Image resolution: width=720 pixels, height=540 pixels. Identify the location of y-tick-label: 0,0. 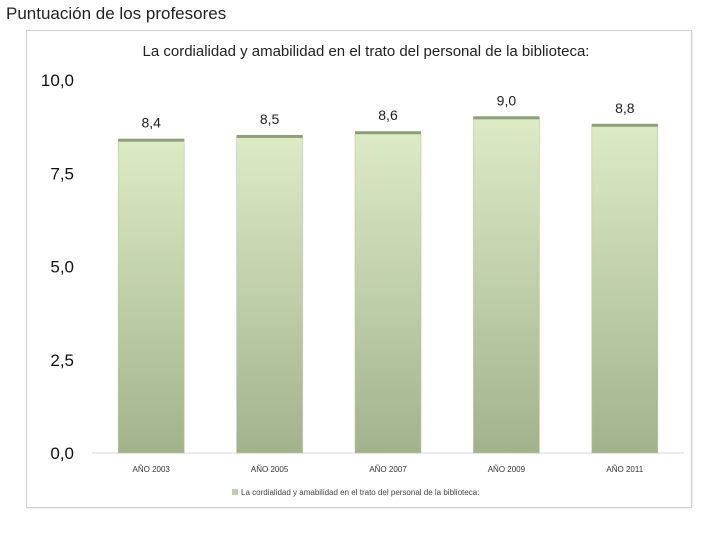
(62, 453).